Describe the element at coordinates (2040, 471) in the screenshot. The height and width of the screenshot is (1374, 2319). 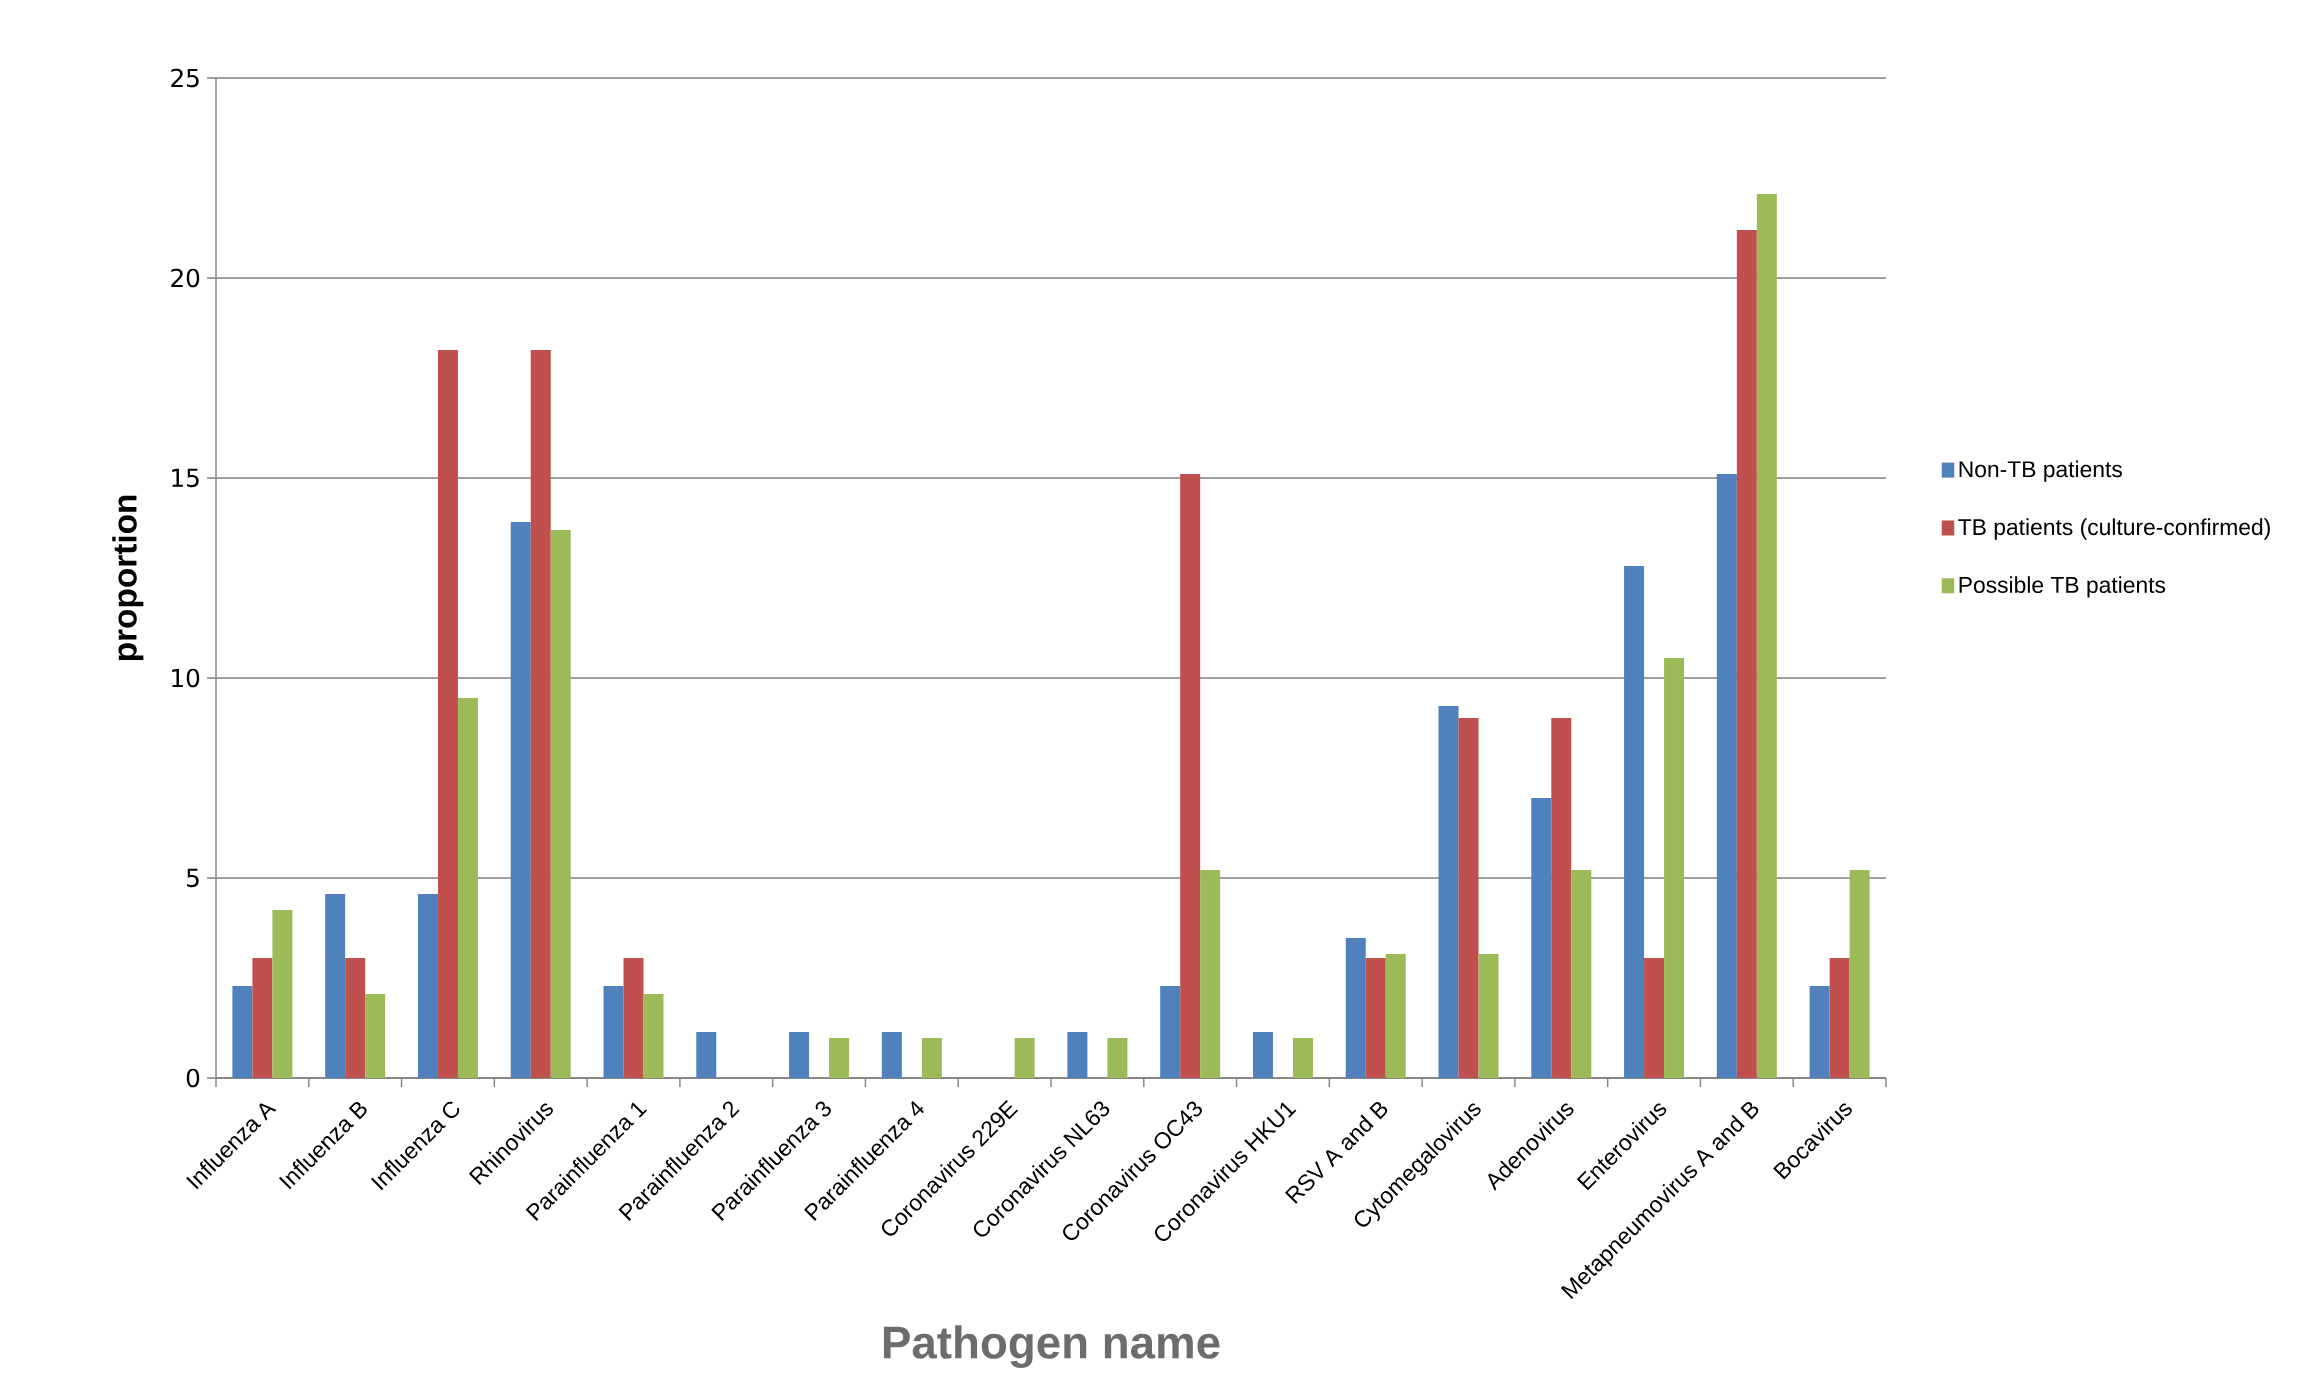
I see `legend-label: Non-TB patients` at that location.